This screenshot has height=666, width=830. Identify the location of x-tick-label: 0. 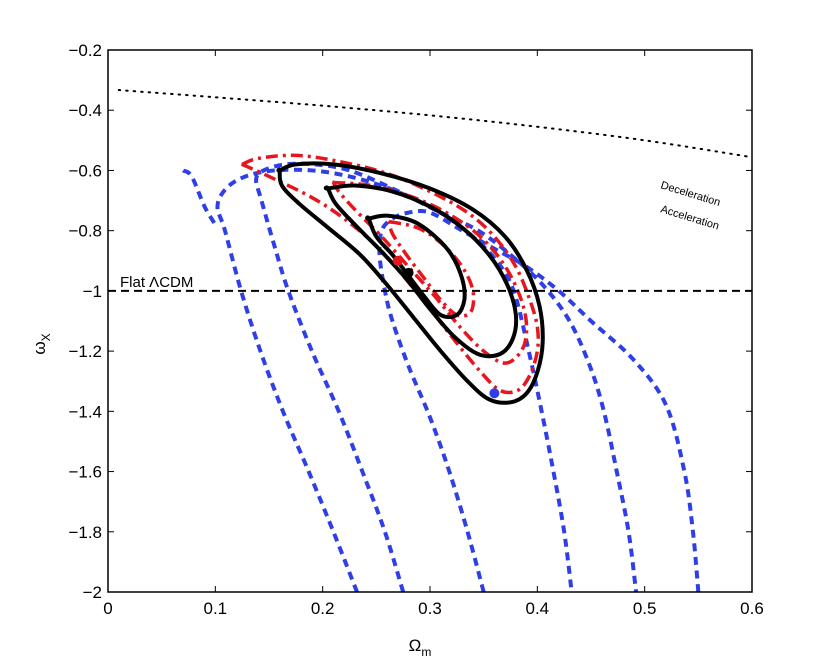
(107, 608).